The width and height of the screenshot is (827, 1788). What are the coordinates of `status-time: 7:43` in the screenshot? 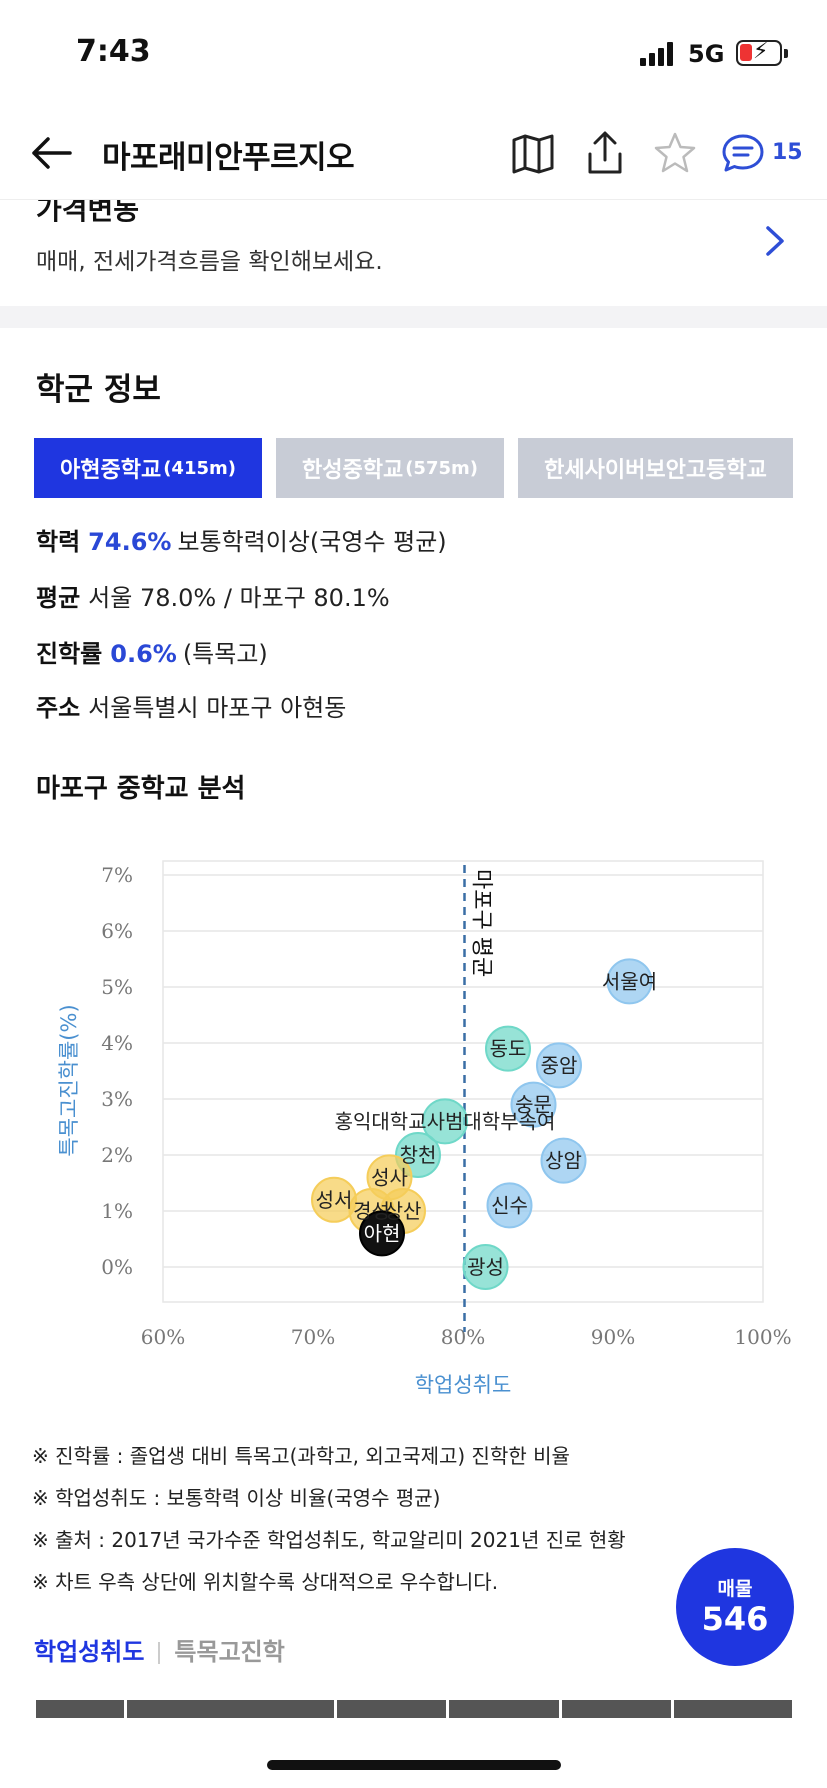 It's located at (113, 51).